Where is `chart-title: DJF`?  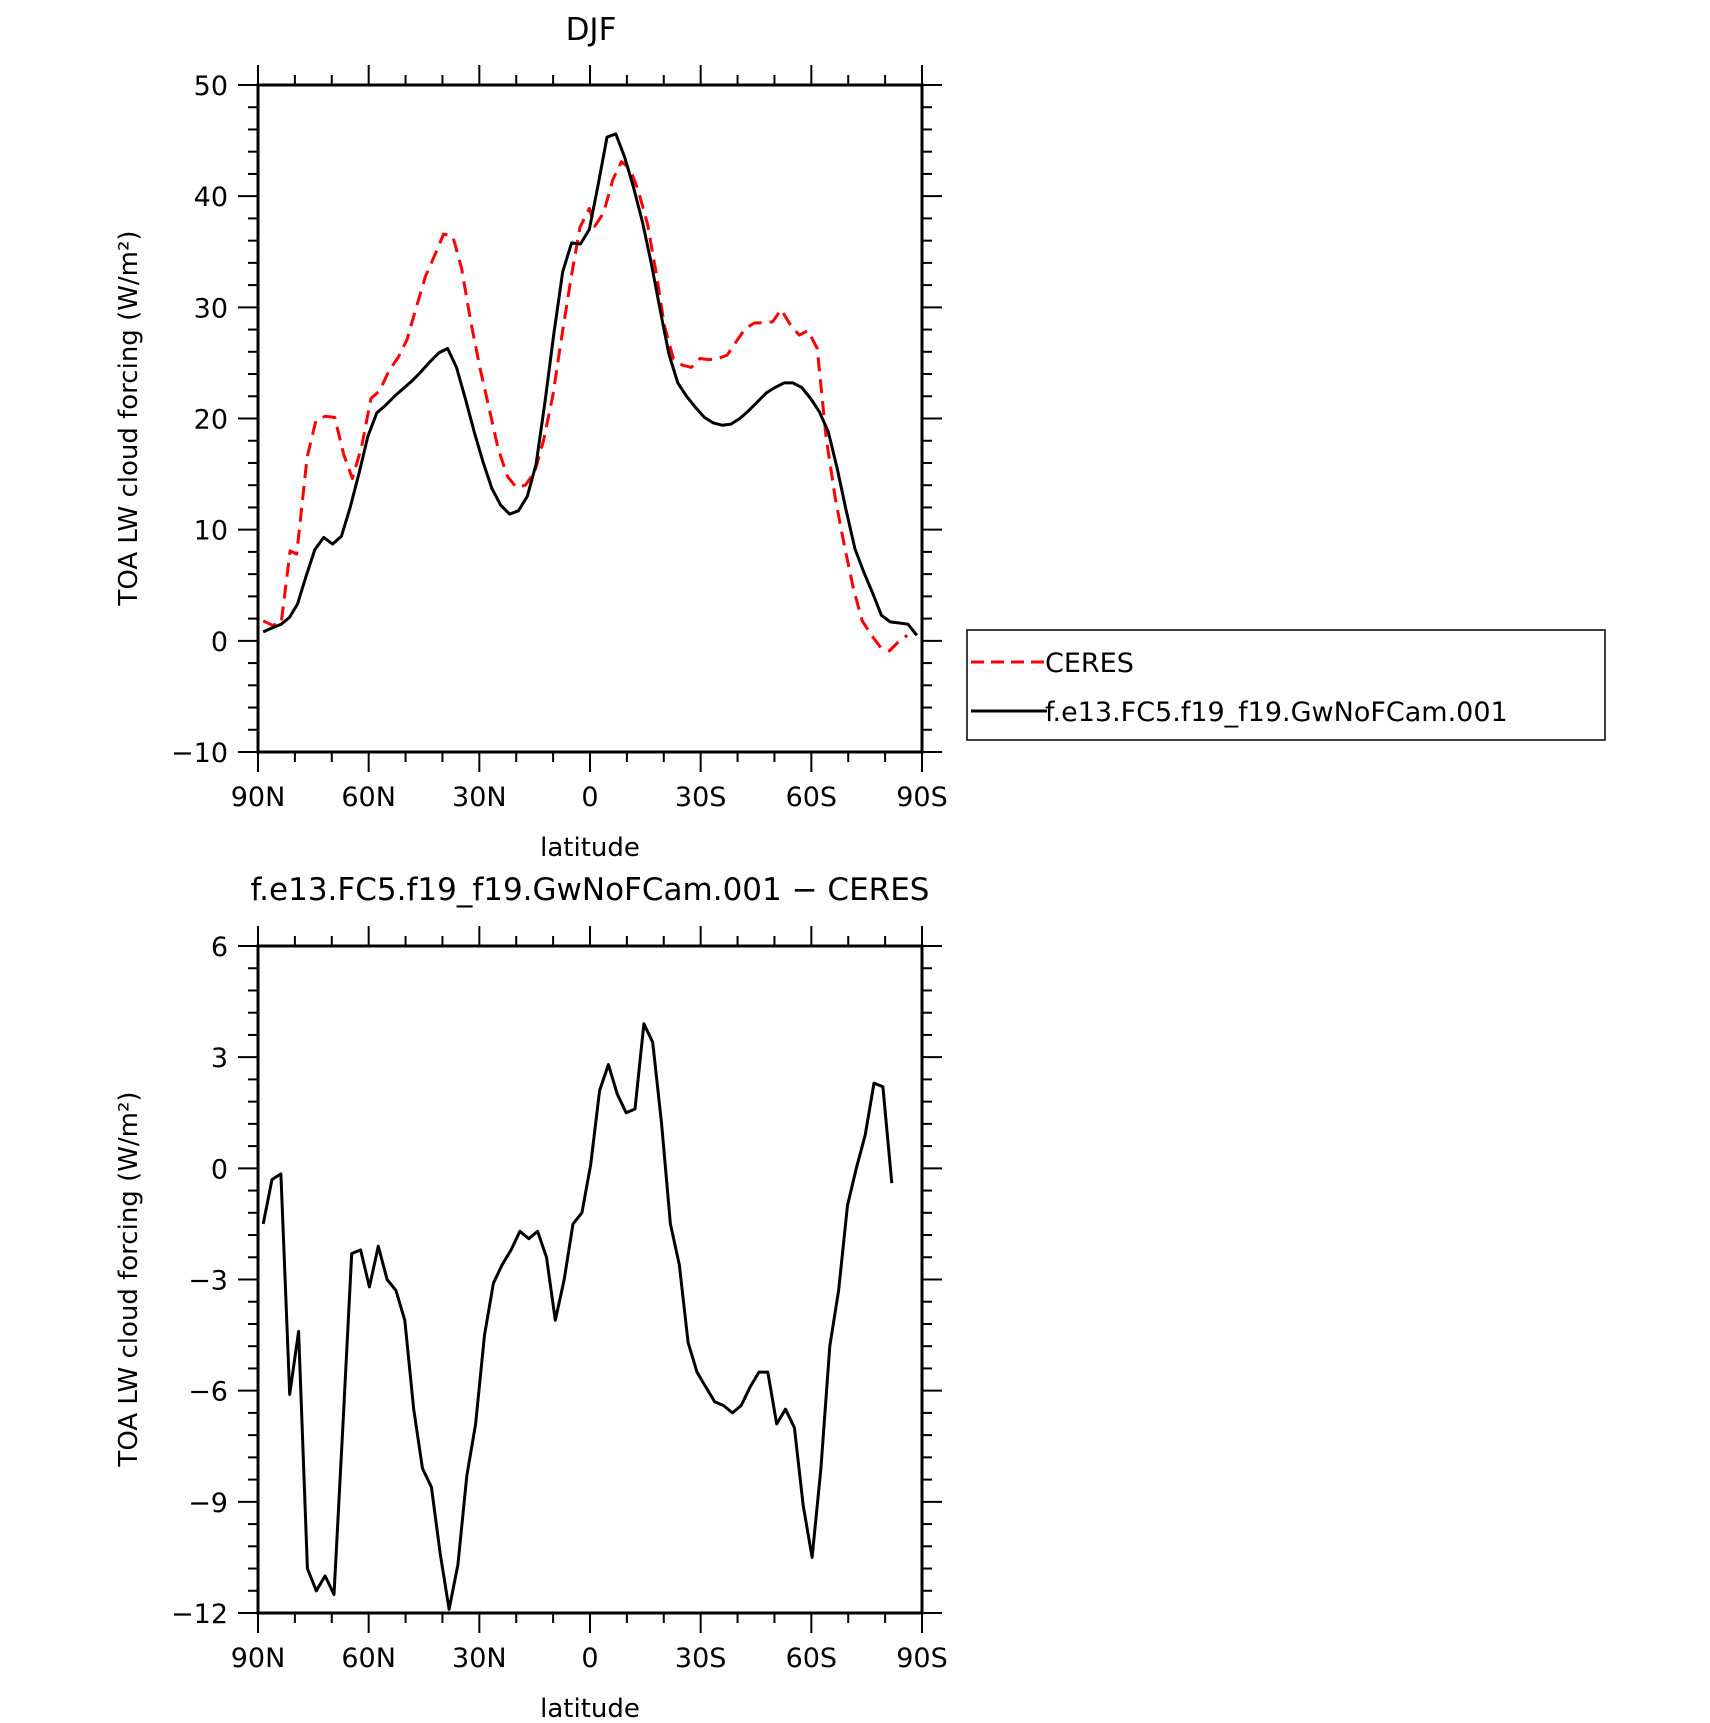
chart-title: DJF is located at coordinates (591, 30).